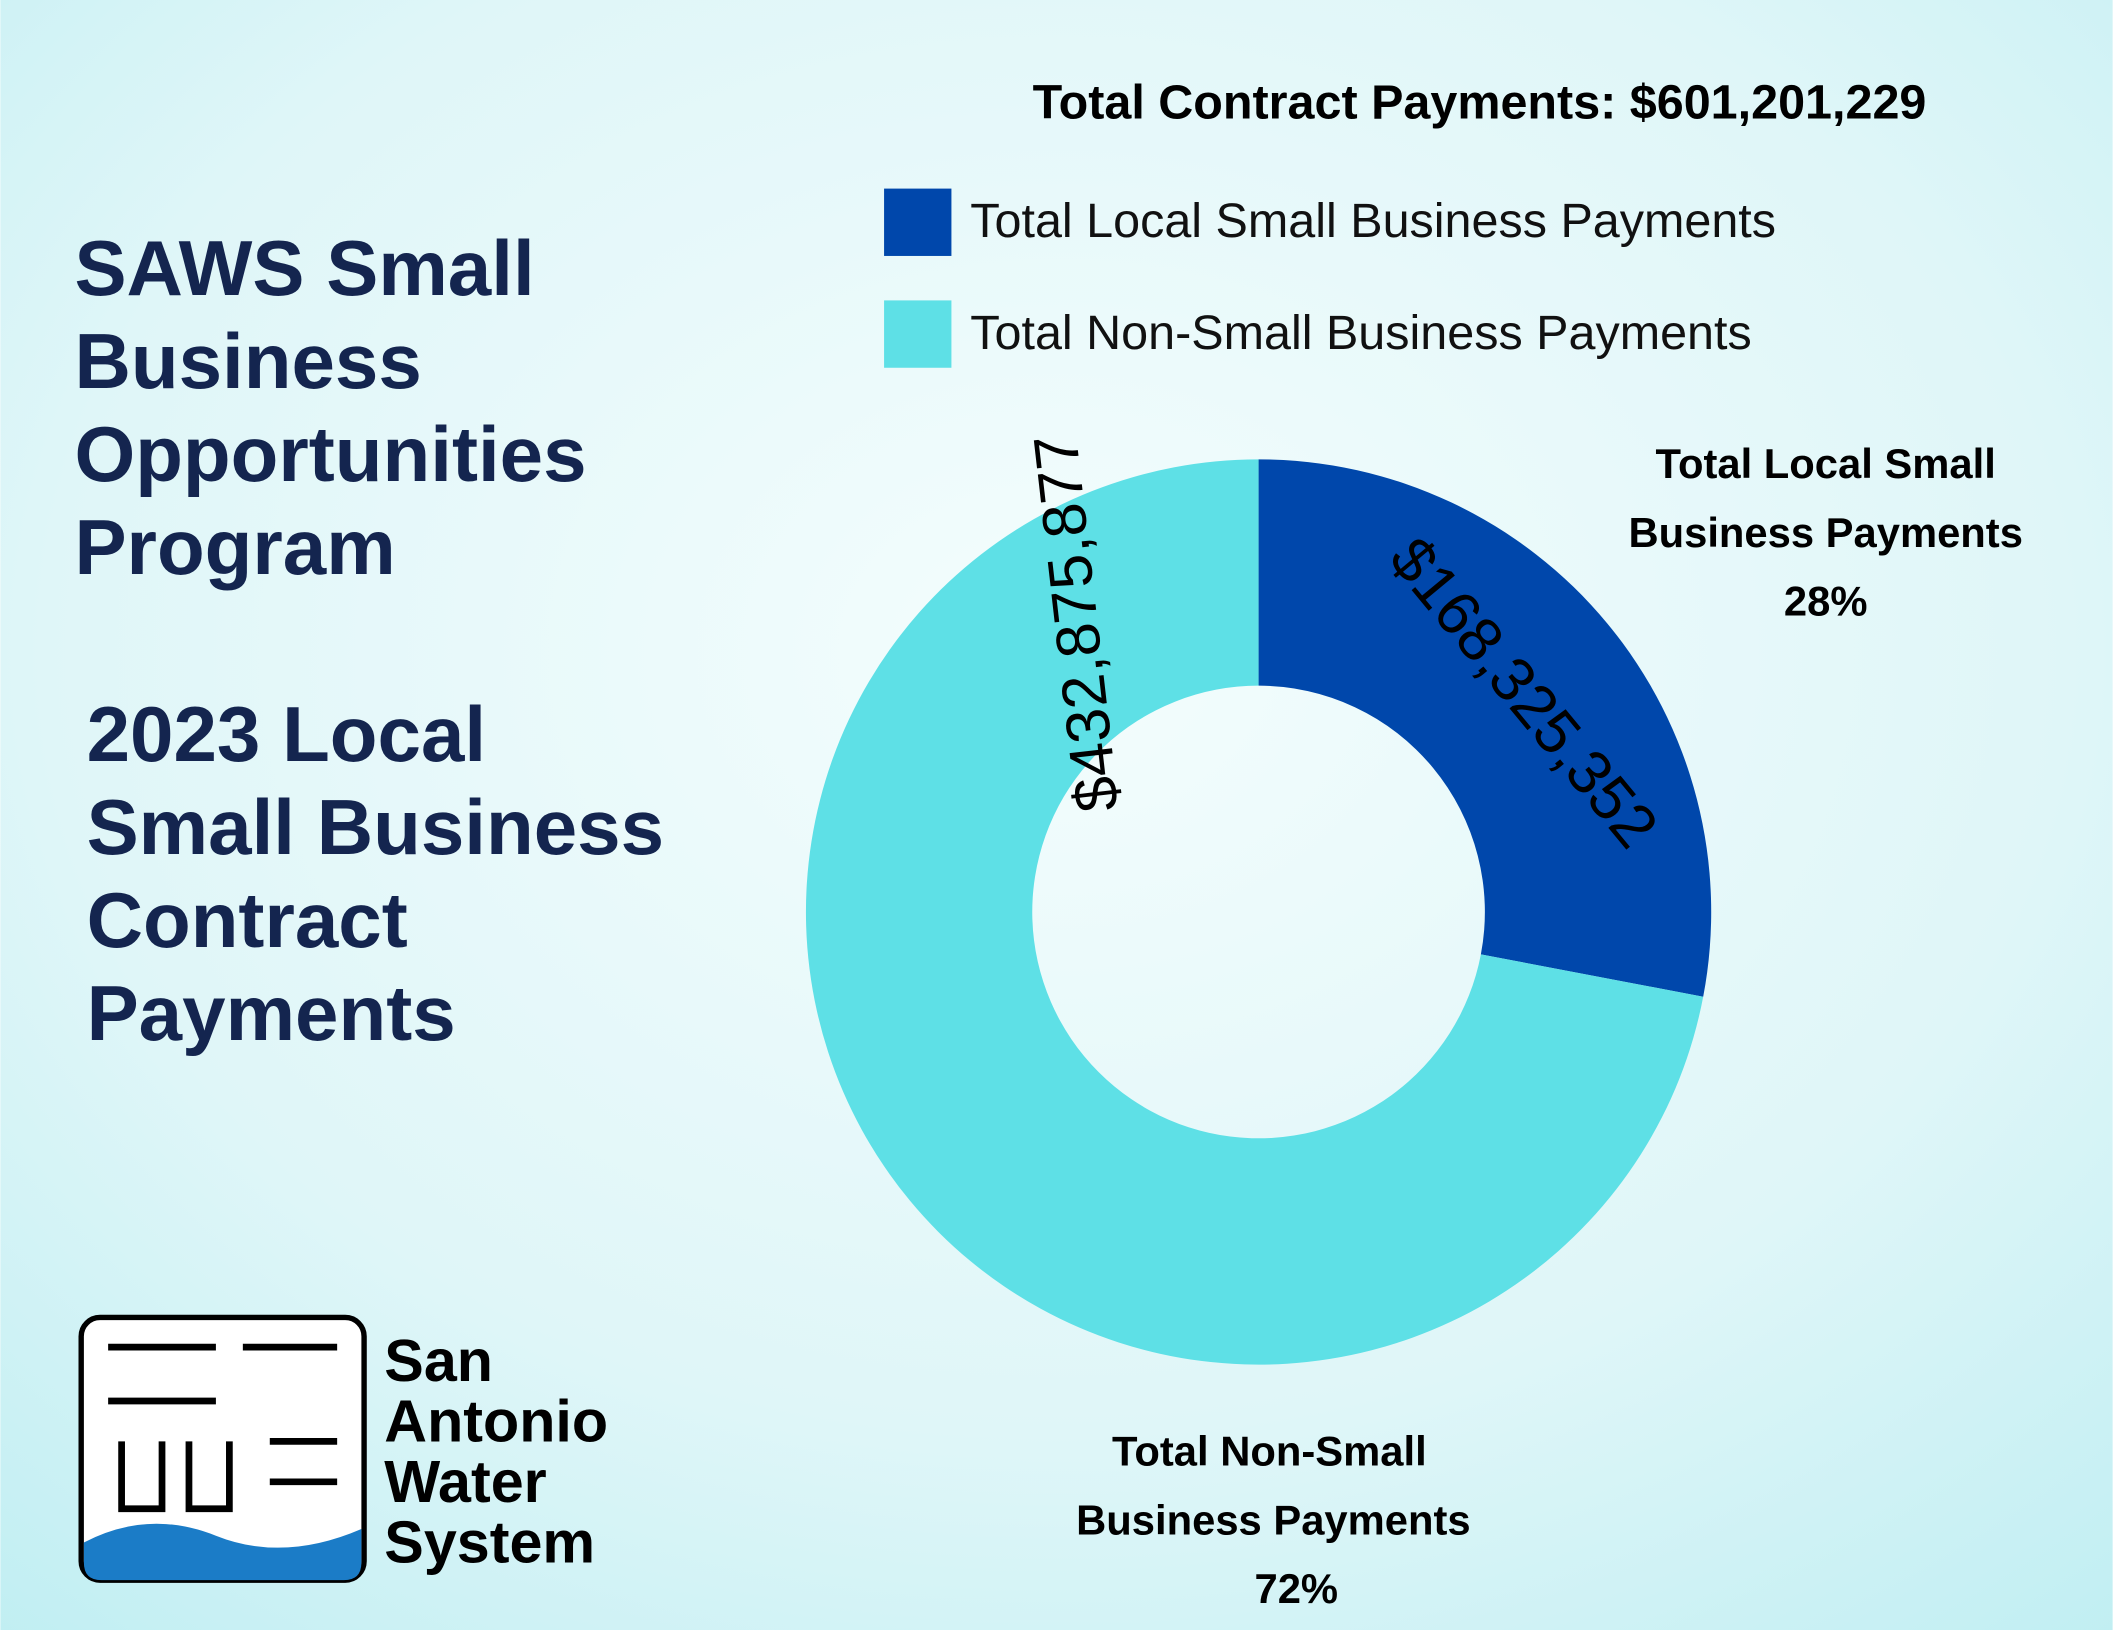 The image size is (2113, 1630). What do you see at coordinates (489, 1542) in the screenshot?
I see `logo-text: System` at bounding box center [489, 1542].